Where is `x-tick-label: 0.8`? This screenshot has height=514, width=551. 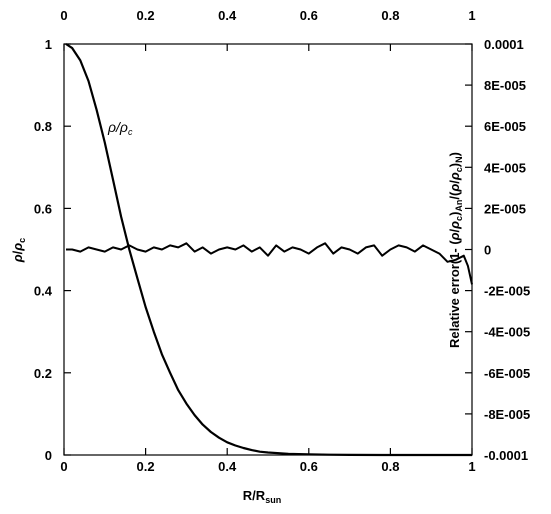 x-tick-label: 0.8 is located at coordinates (390, 466).